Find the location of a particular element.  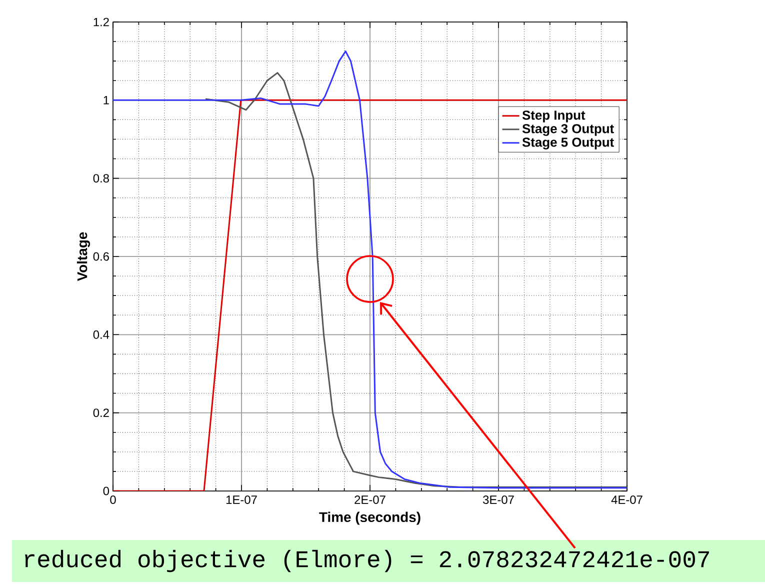

legend-label: Stage 3 Output is located at coordinates (568, 130).